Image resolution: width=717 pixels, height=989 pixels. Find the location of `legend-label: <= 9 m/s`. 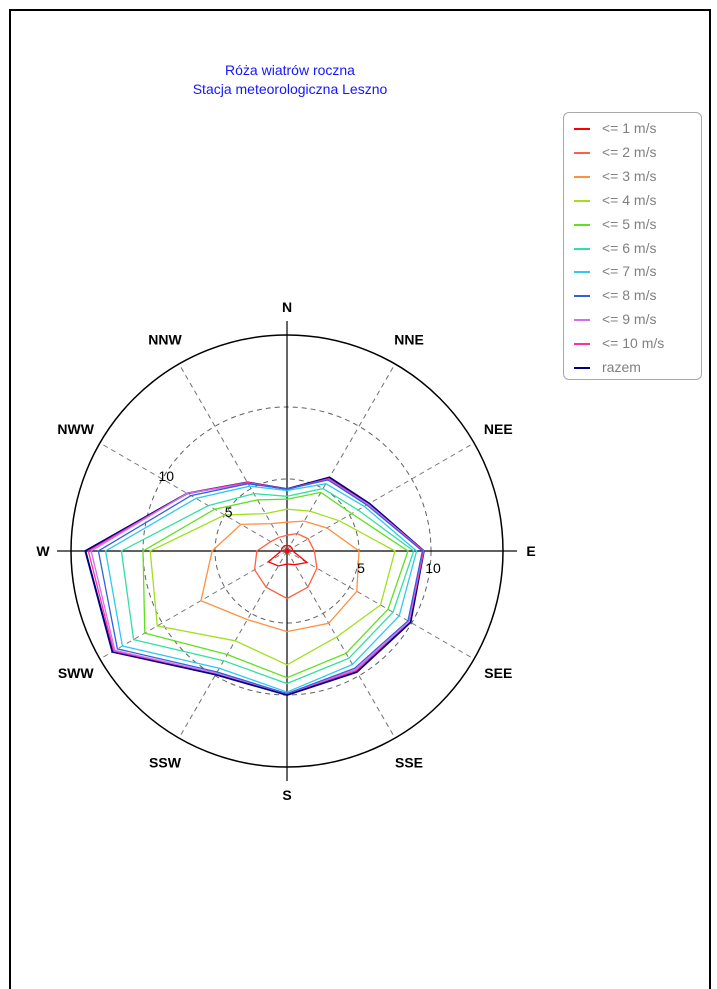

legend-label: <= 9 m/s is located at coordinates (629, 319).